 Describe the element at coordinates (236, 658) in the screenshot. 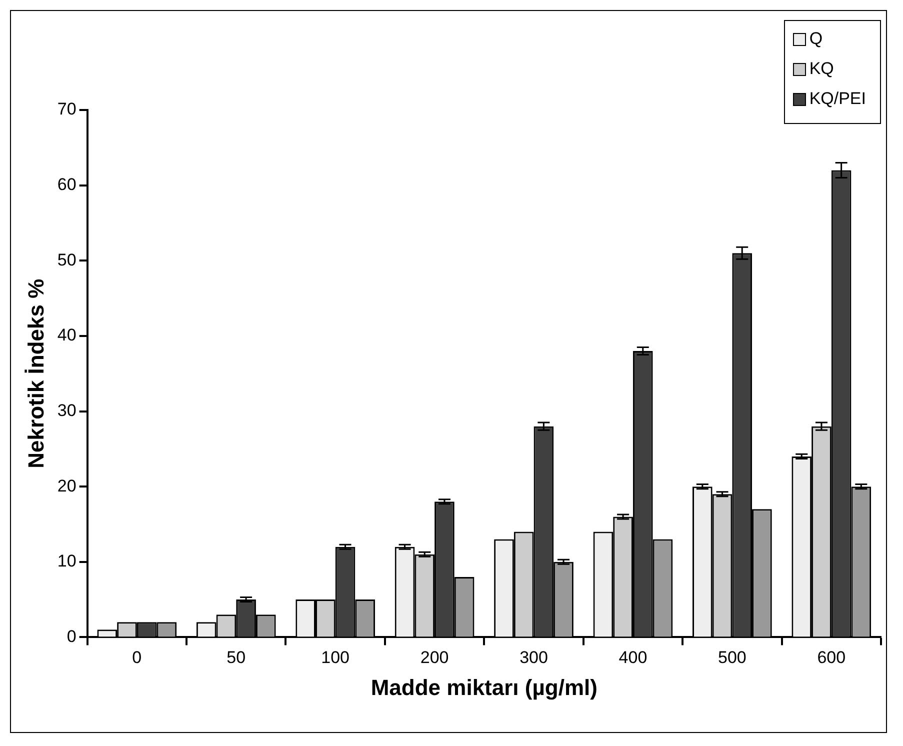

I see `x-tick-label: 50` at that location.